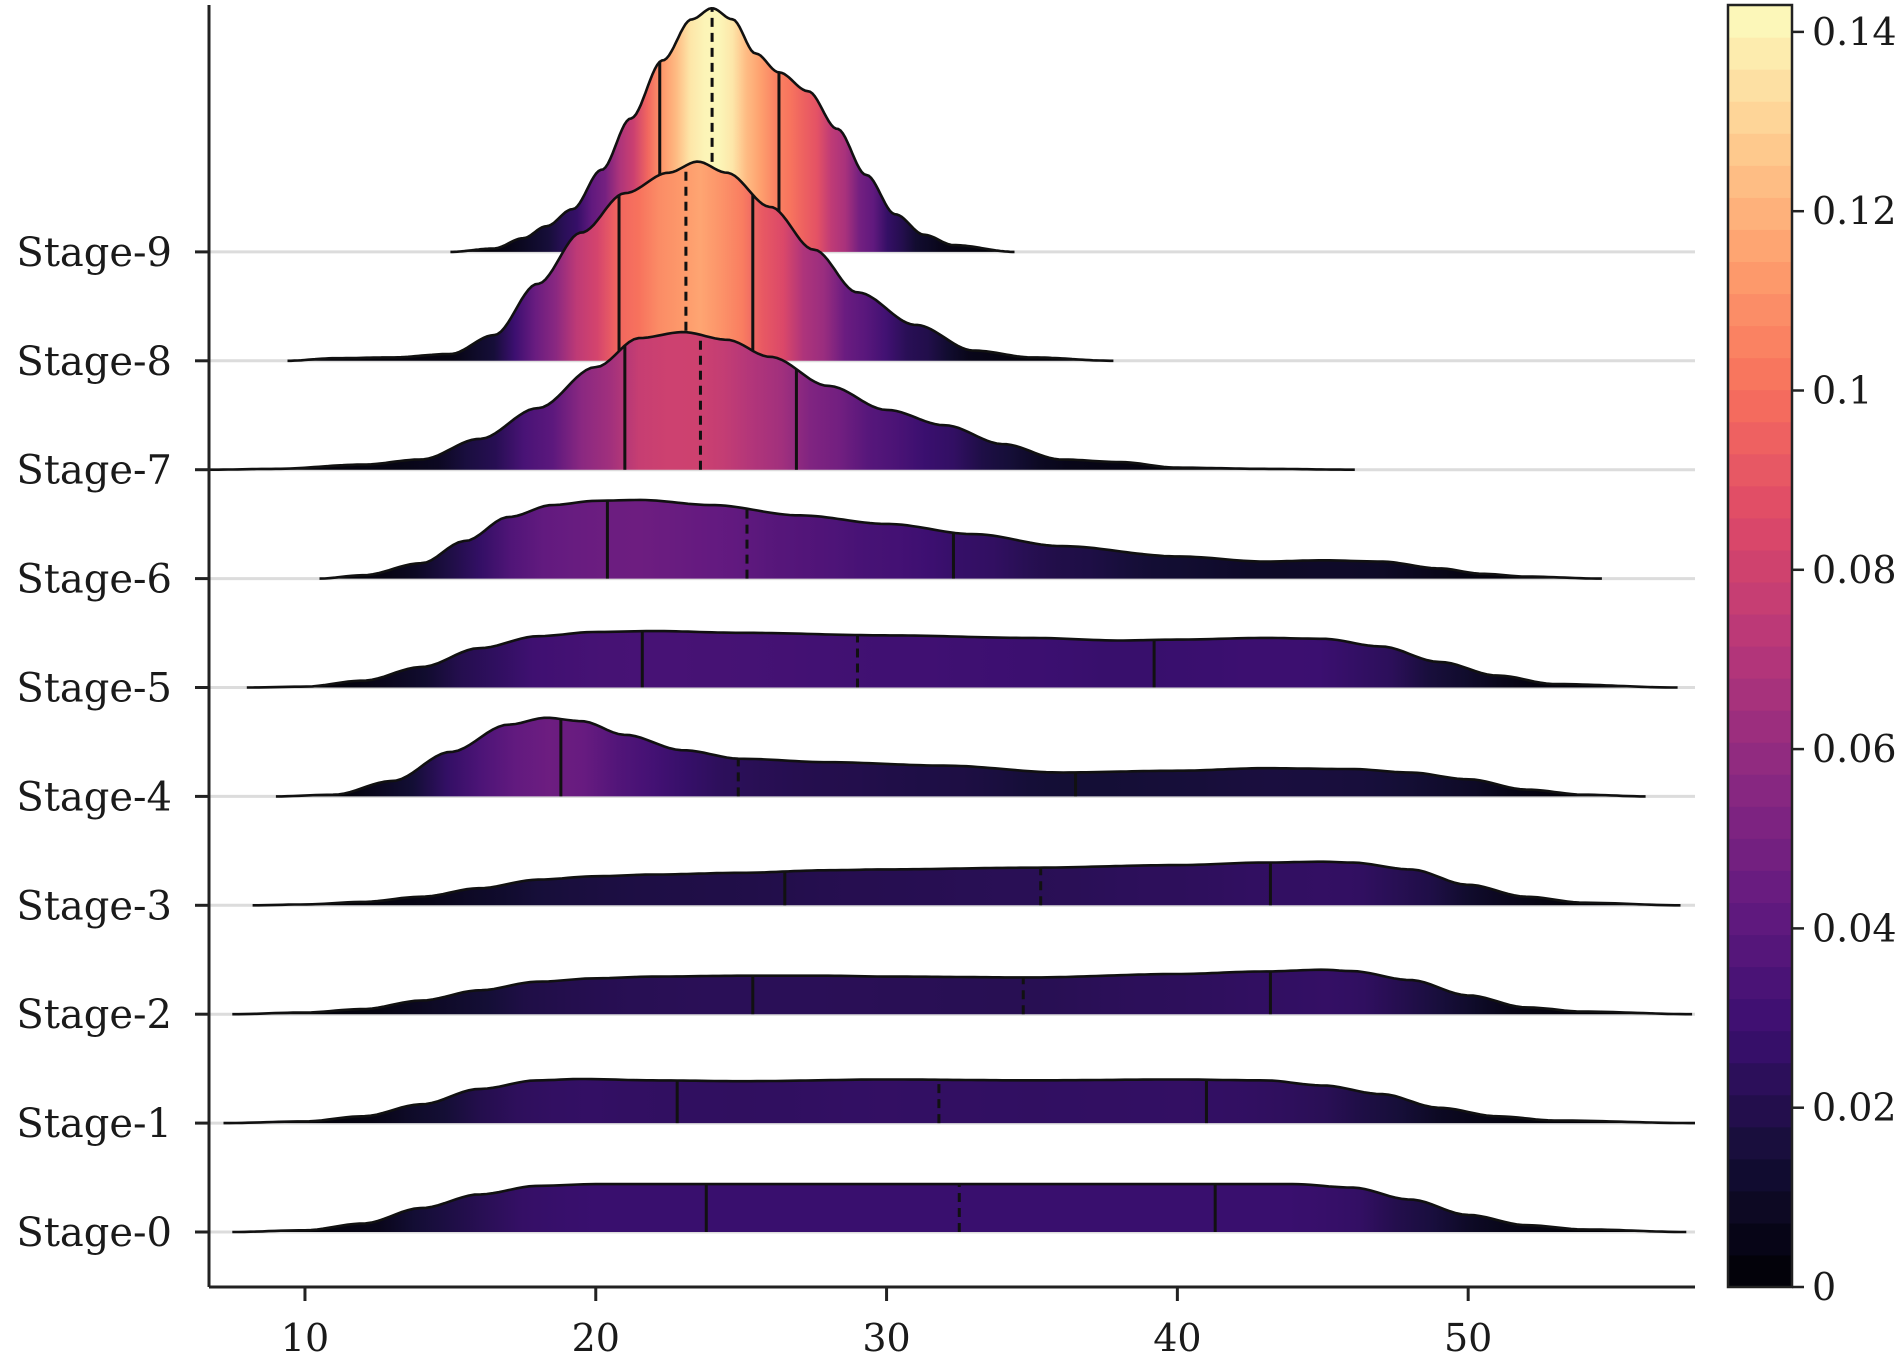 The image size is (1903, 1370). Describe the element at coordinates (1854, 32) in the screenshot. I see `colorbar-tick-label: 0.14` at that location.